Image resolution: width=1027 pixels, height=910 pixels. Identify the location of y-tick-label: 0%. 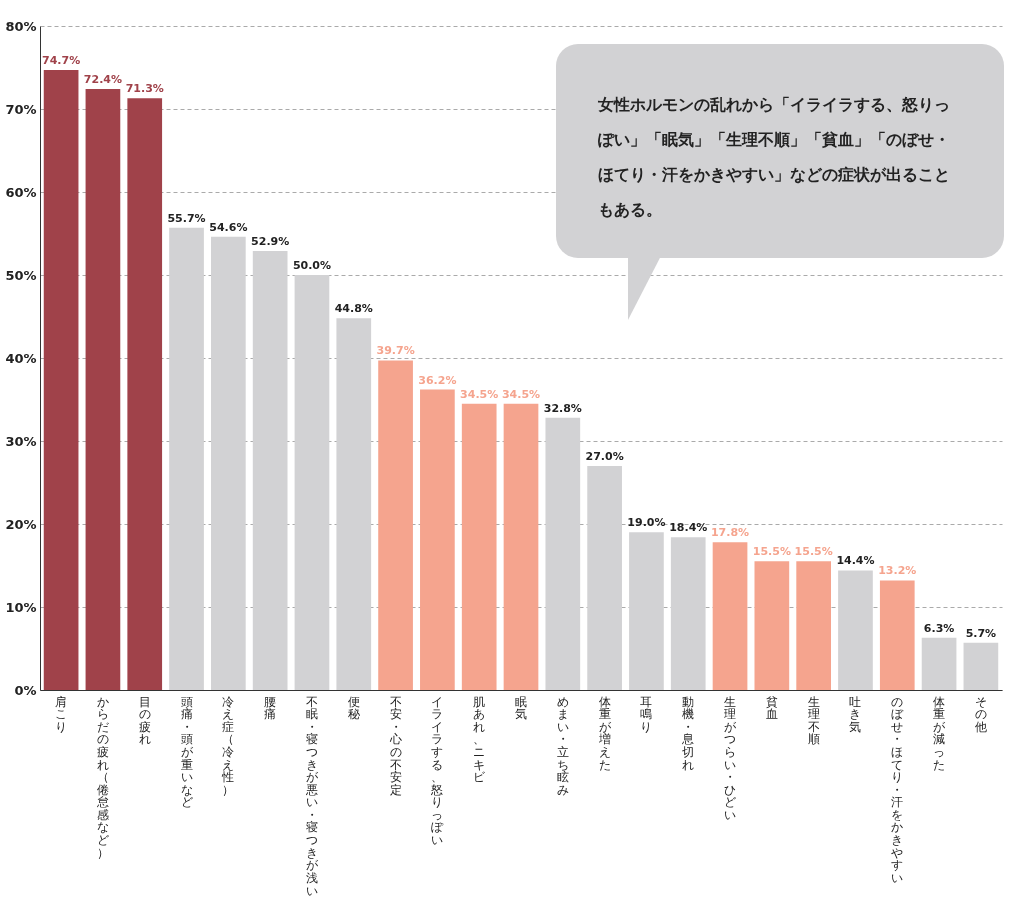
(25, 690).